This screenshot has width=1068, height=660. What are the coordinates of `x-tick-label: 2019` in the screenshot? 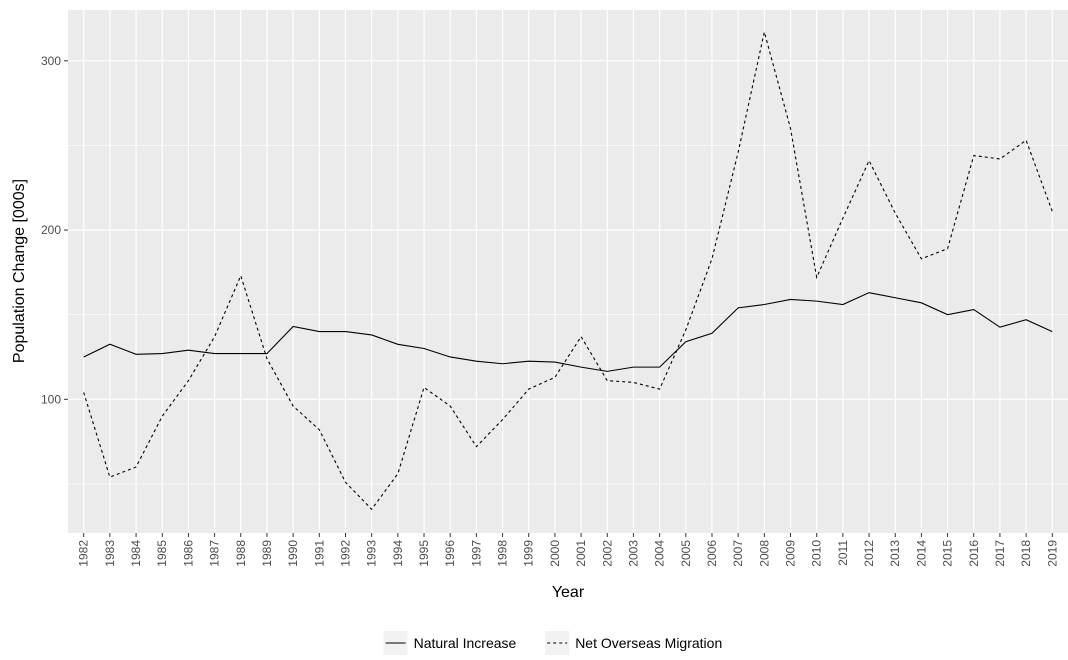 It's located at (1052, 553).